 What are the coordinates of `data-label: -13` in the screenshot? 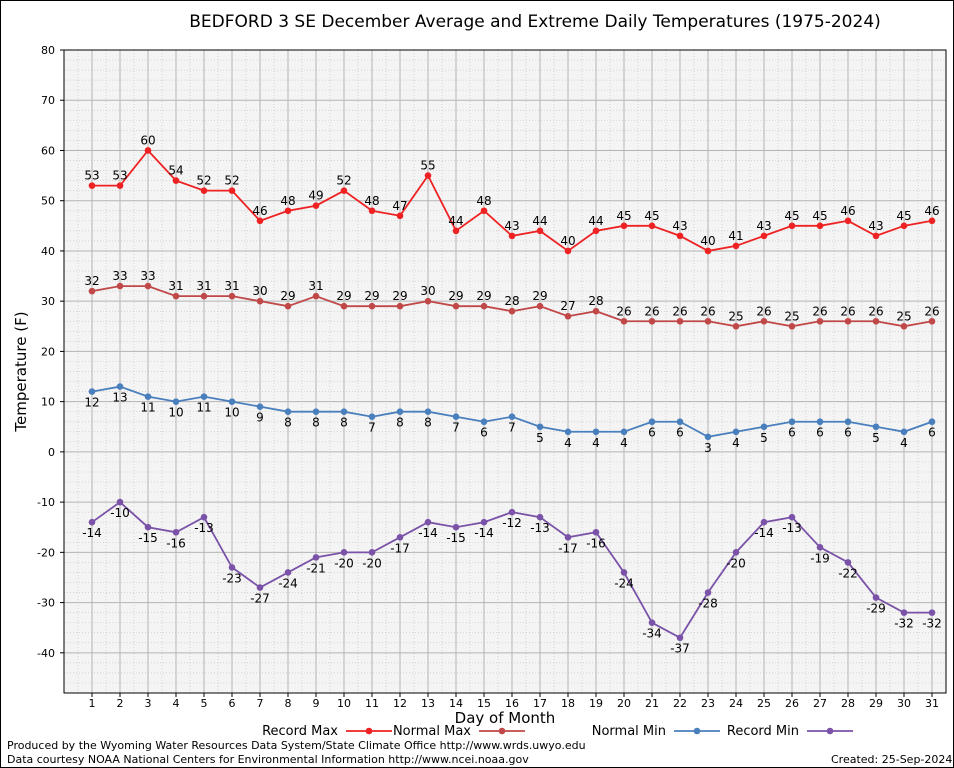 It's located at (540, 528).